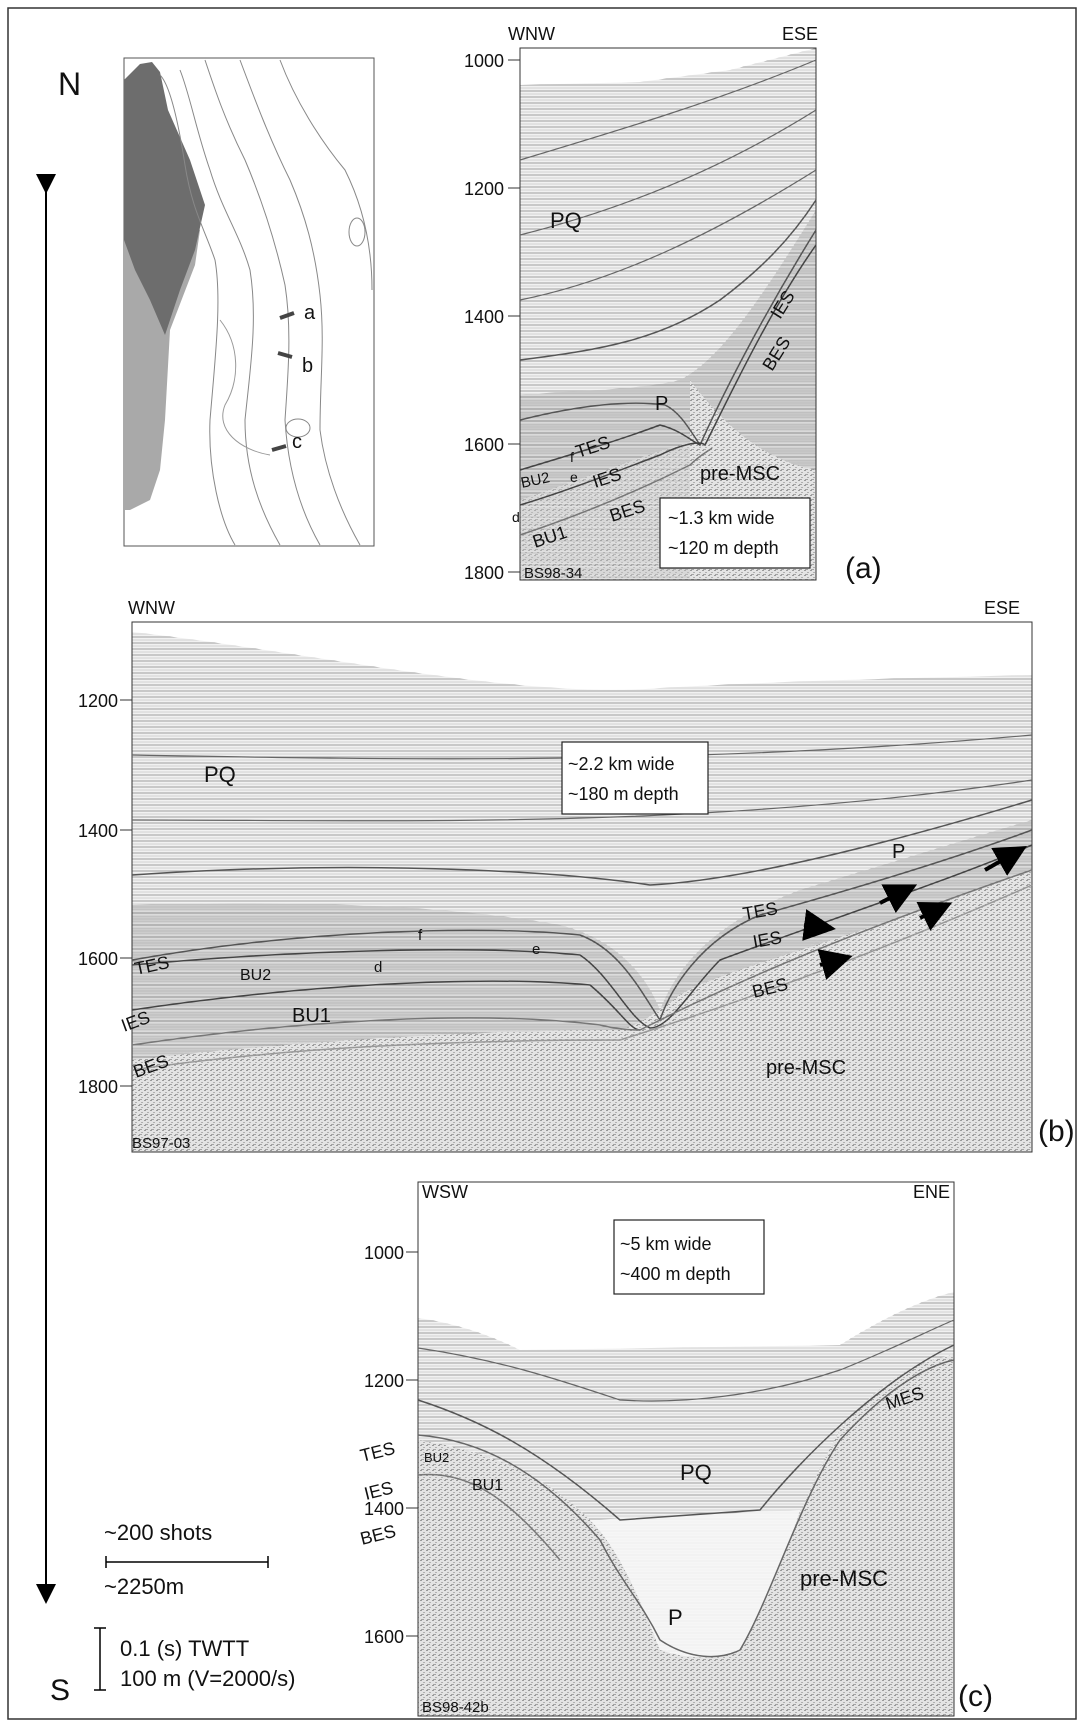  I want to click on panel-b-label-f: f, so click(420, 935).